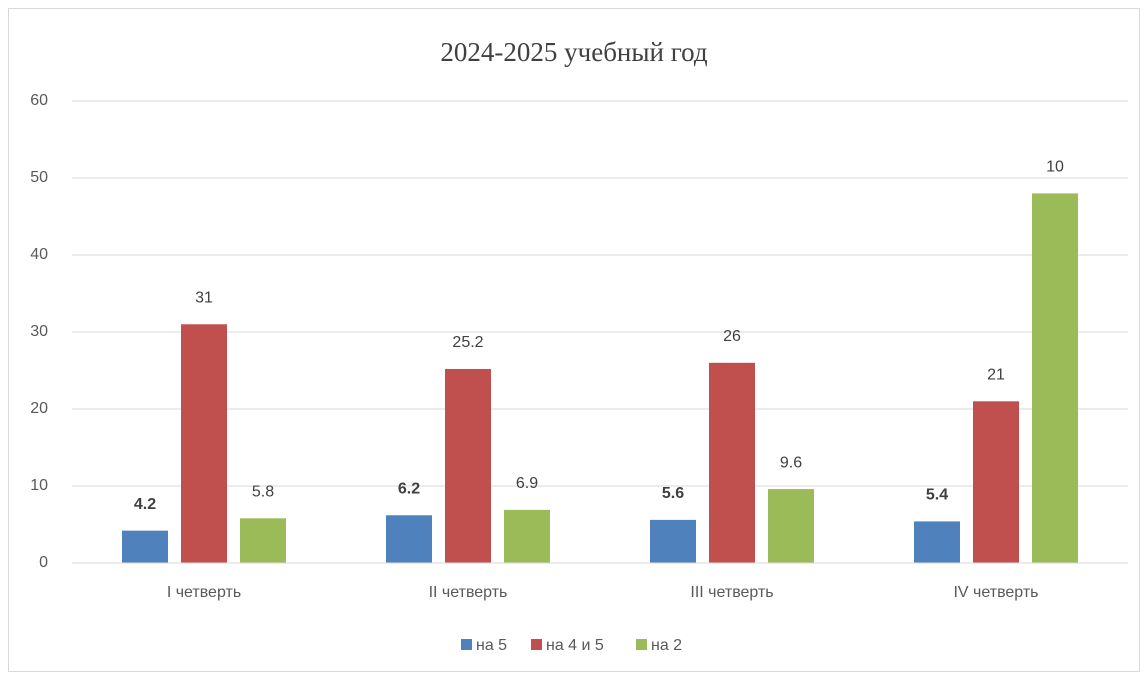  I want to click on data-label: 9.6, so click(791, 462).